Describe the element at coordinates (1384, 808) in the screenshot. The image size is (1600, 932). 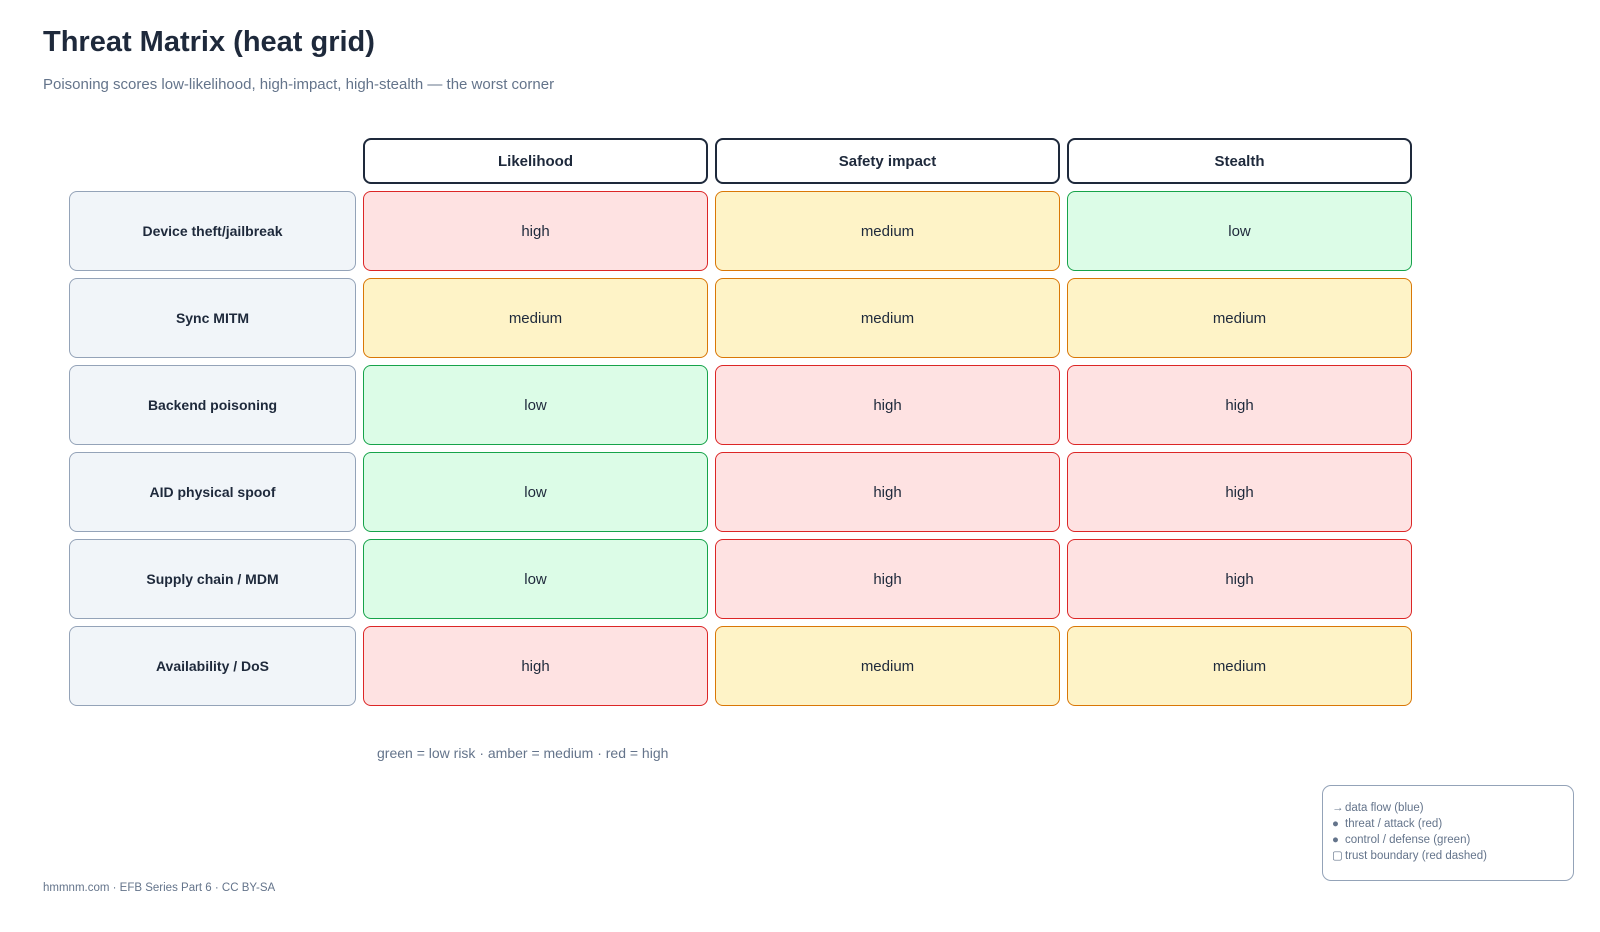
I see `legend-label: data flow (blue)` at that location.